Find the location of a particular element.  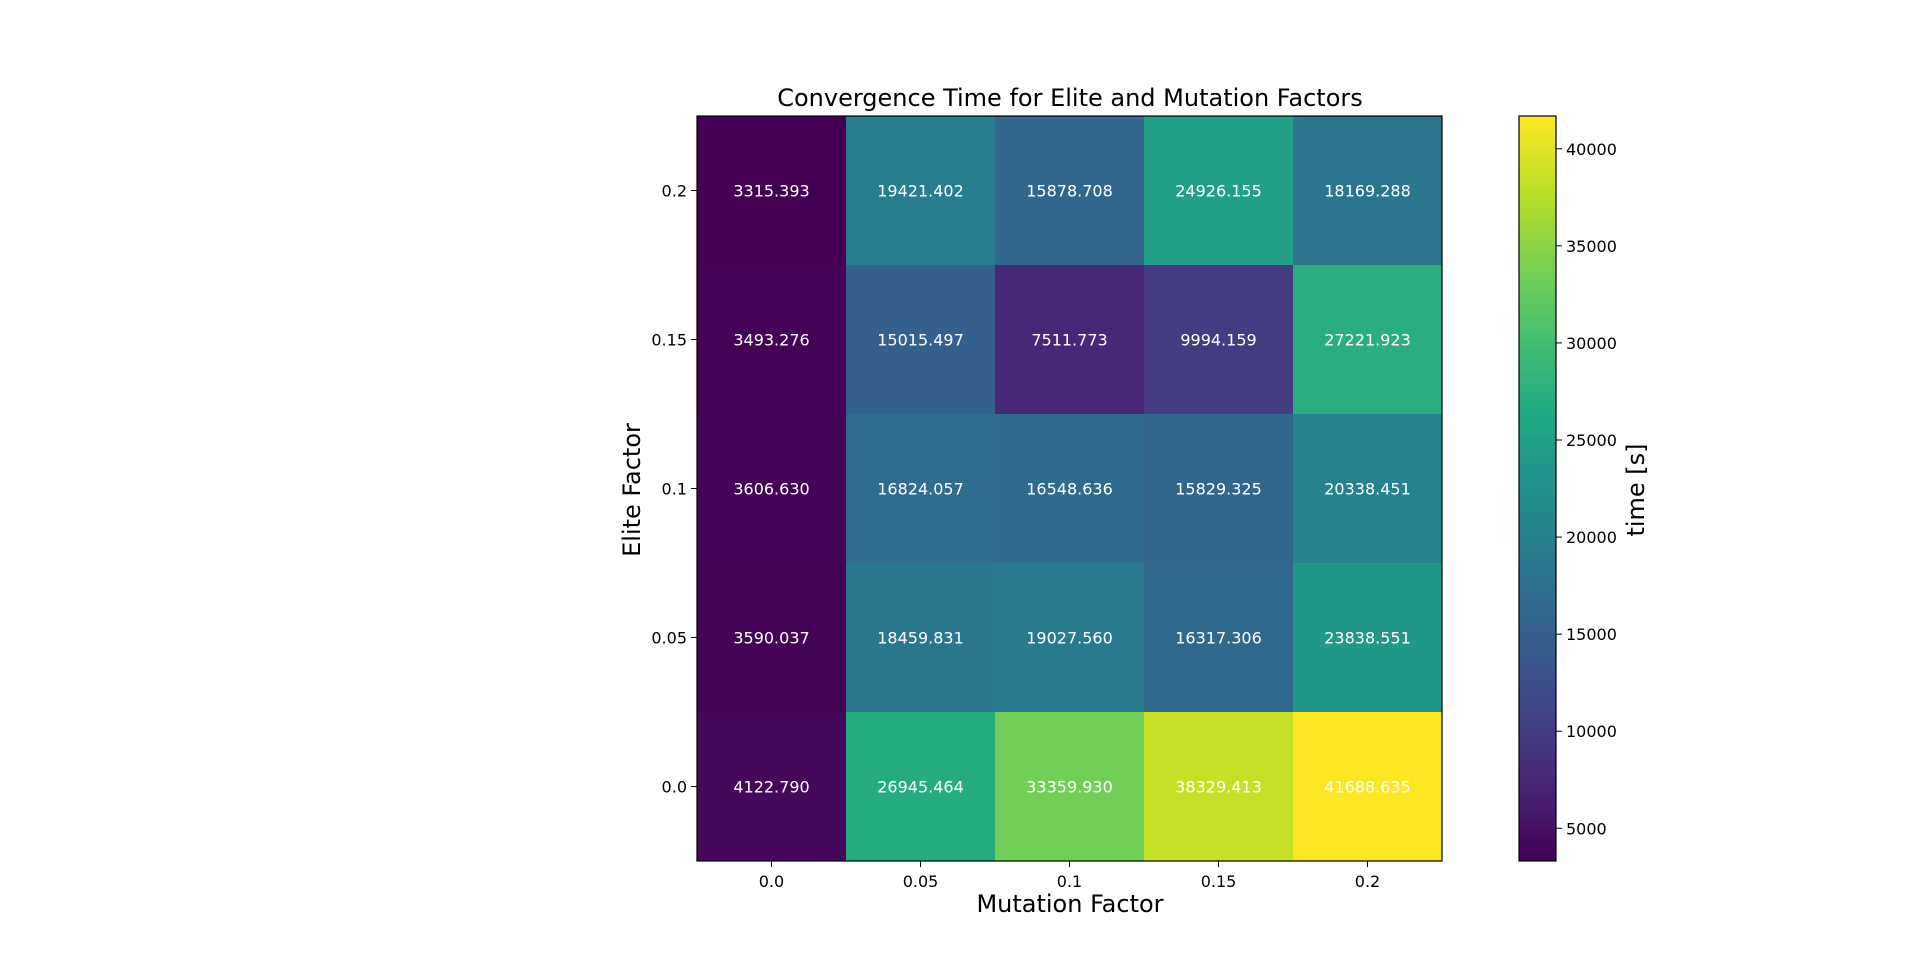

cell-value-label: 3315.393 is located at coordinates (771, 191).